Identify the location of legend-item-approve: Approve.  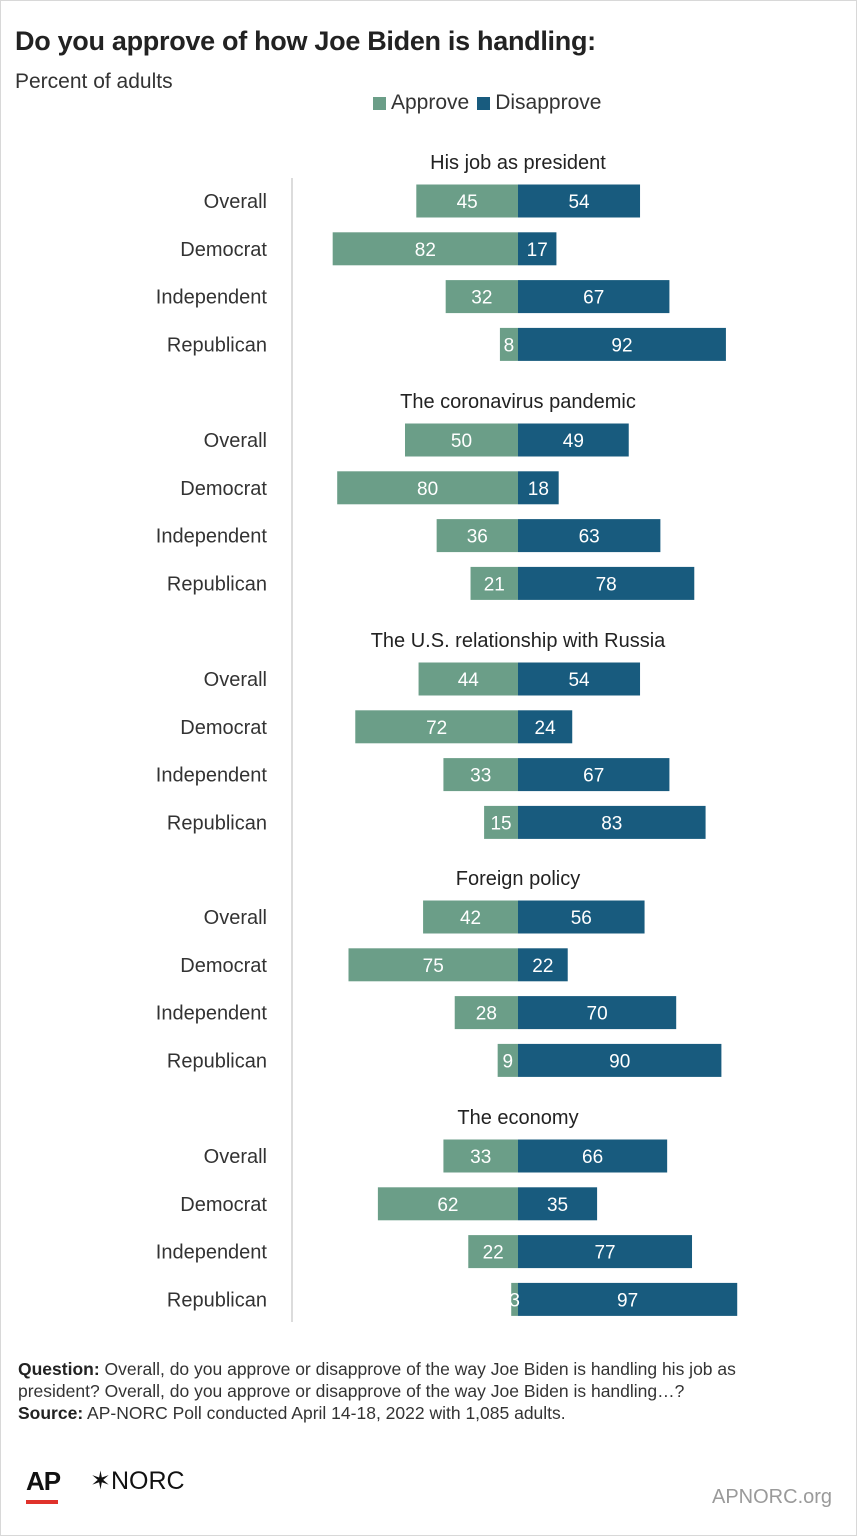
(421, 103).